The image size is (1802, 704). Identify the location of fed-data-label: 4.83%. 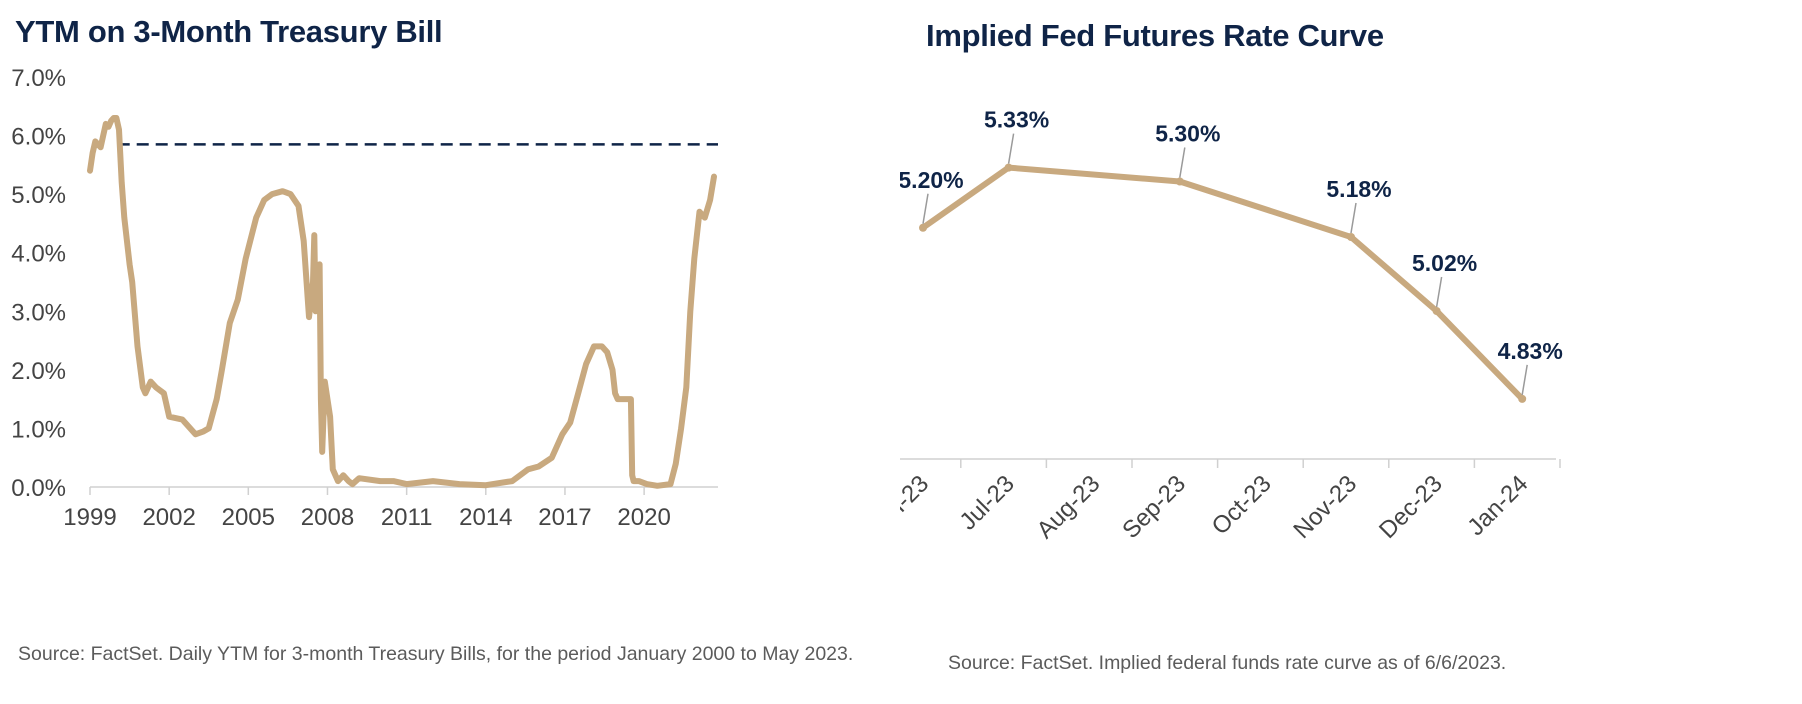
(1530, 351).